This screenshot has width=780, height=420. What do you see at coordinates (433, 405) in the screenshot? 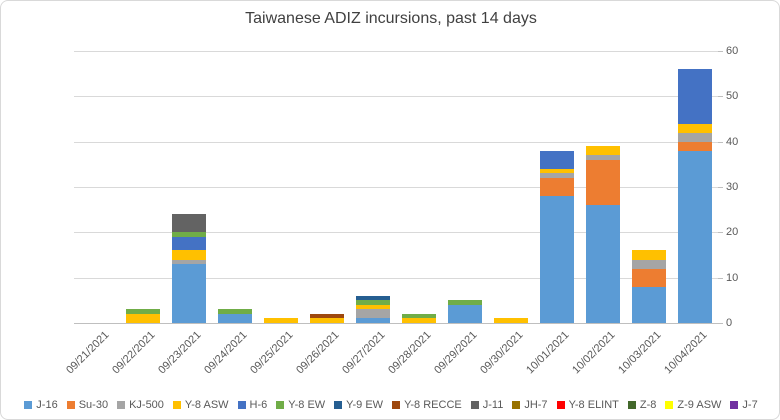
I see `legend-label: Y-8 RECCE` at bounding box center [433, 405].